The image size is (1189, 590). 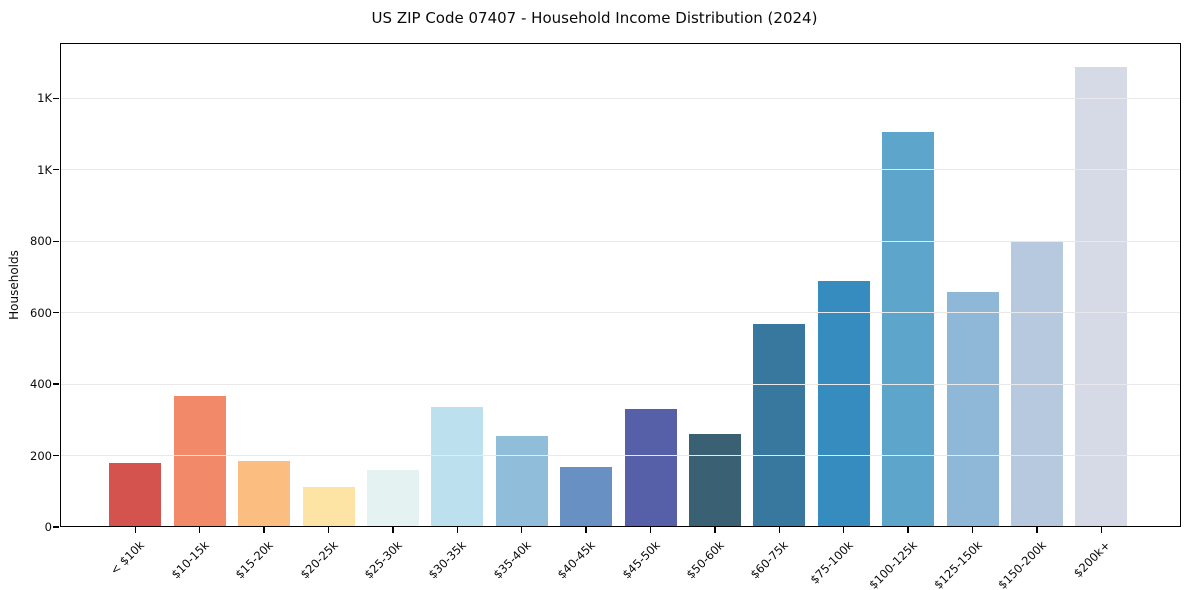 I want to click on bar-$25-30k, so click(x=392, y=498).